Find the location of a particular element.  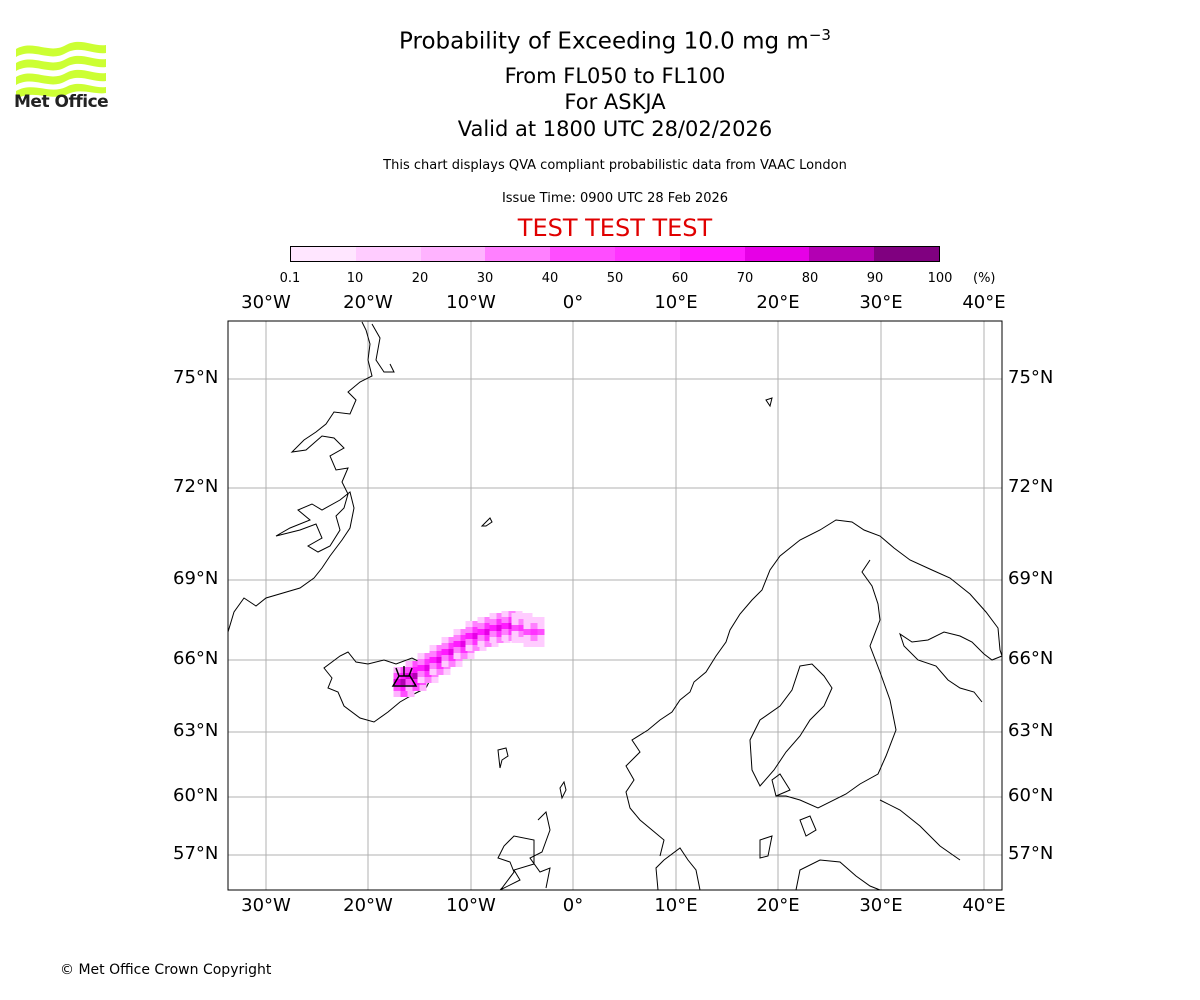

latitude-label: 75°N is located at coordinates (196, 377).